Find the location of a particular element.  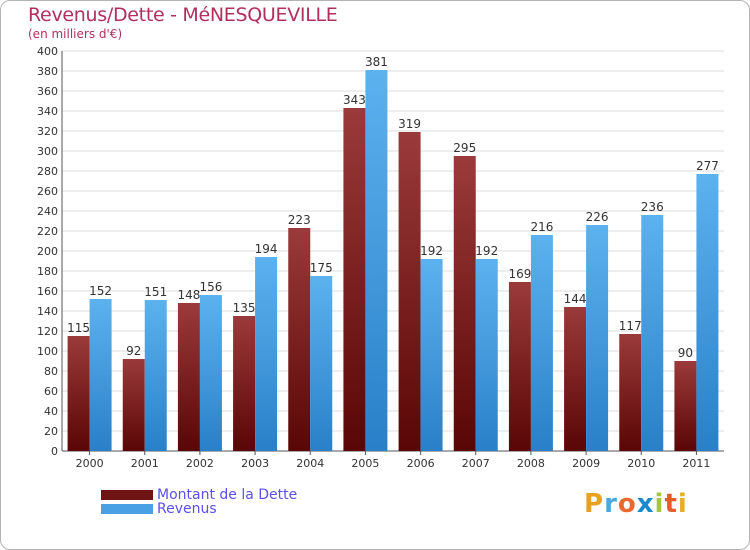

data-label-debt: 92 is located at coordinates (133, 351).